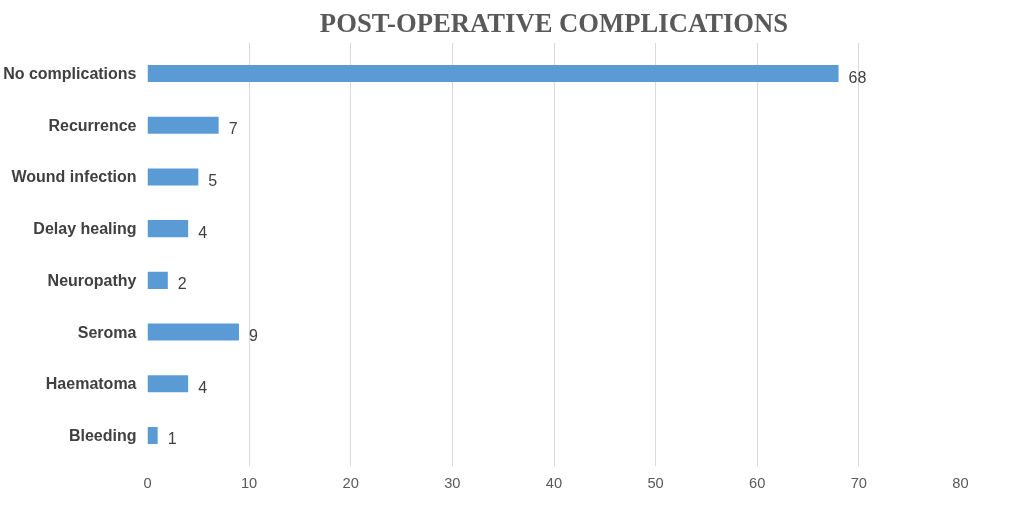 The image size is (1010, 508). Describe the element at coordinates (107, 332) in the screenshot. I see `y-tick-label: Seroma` at that location.